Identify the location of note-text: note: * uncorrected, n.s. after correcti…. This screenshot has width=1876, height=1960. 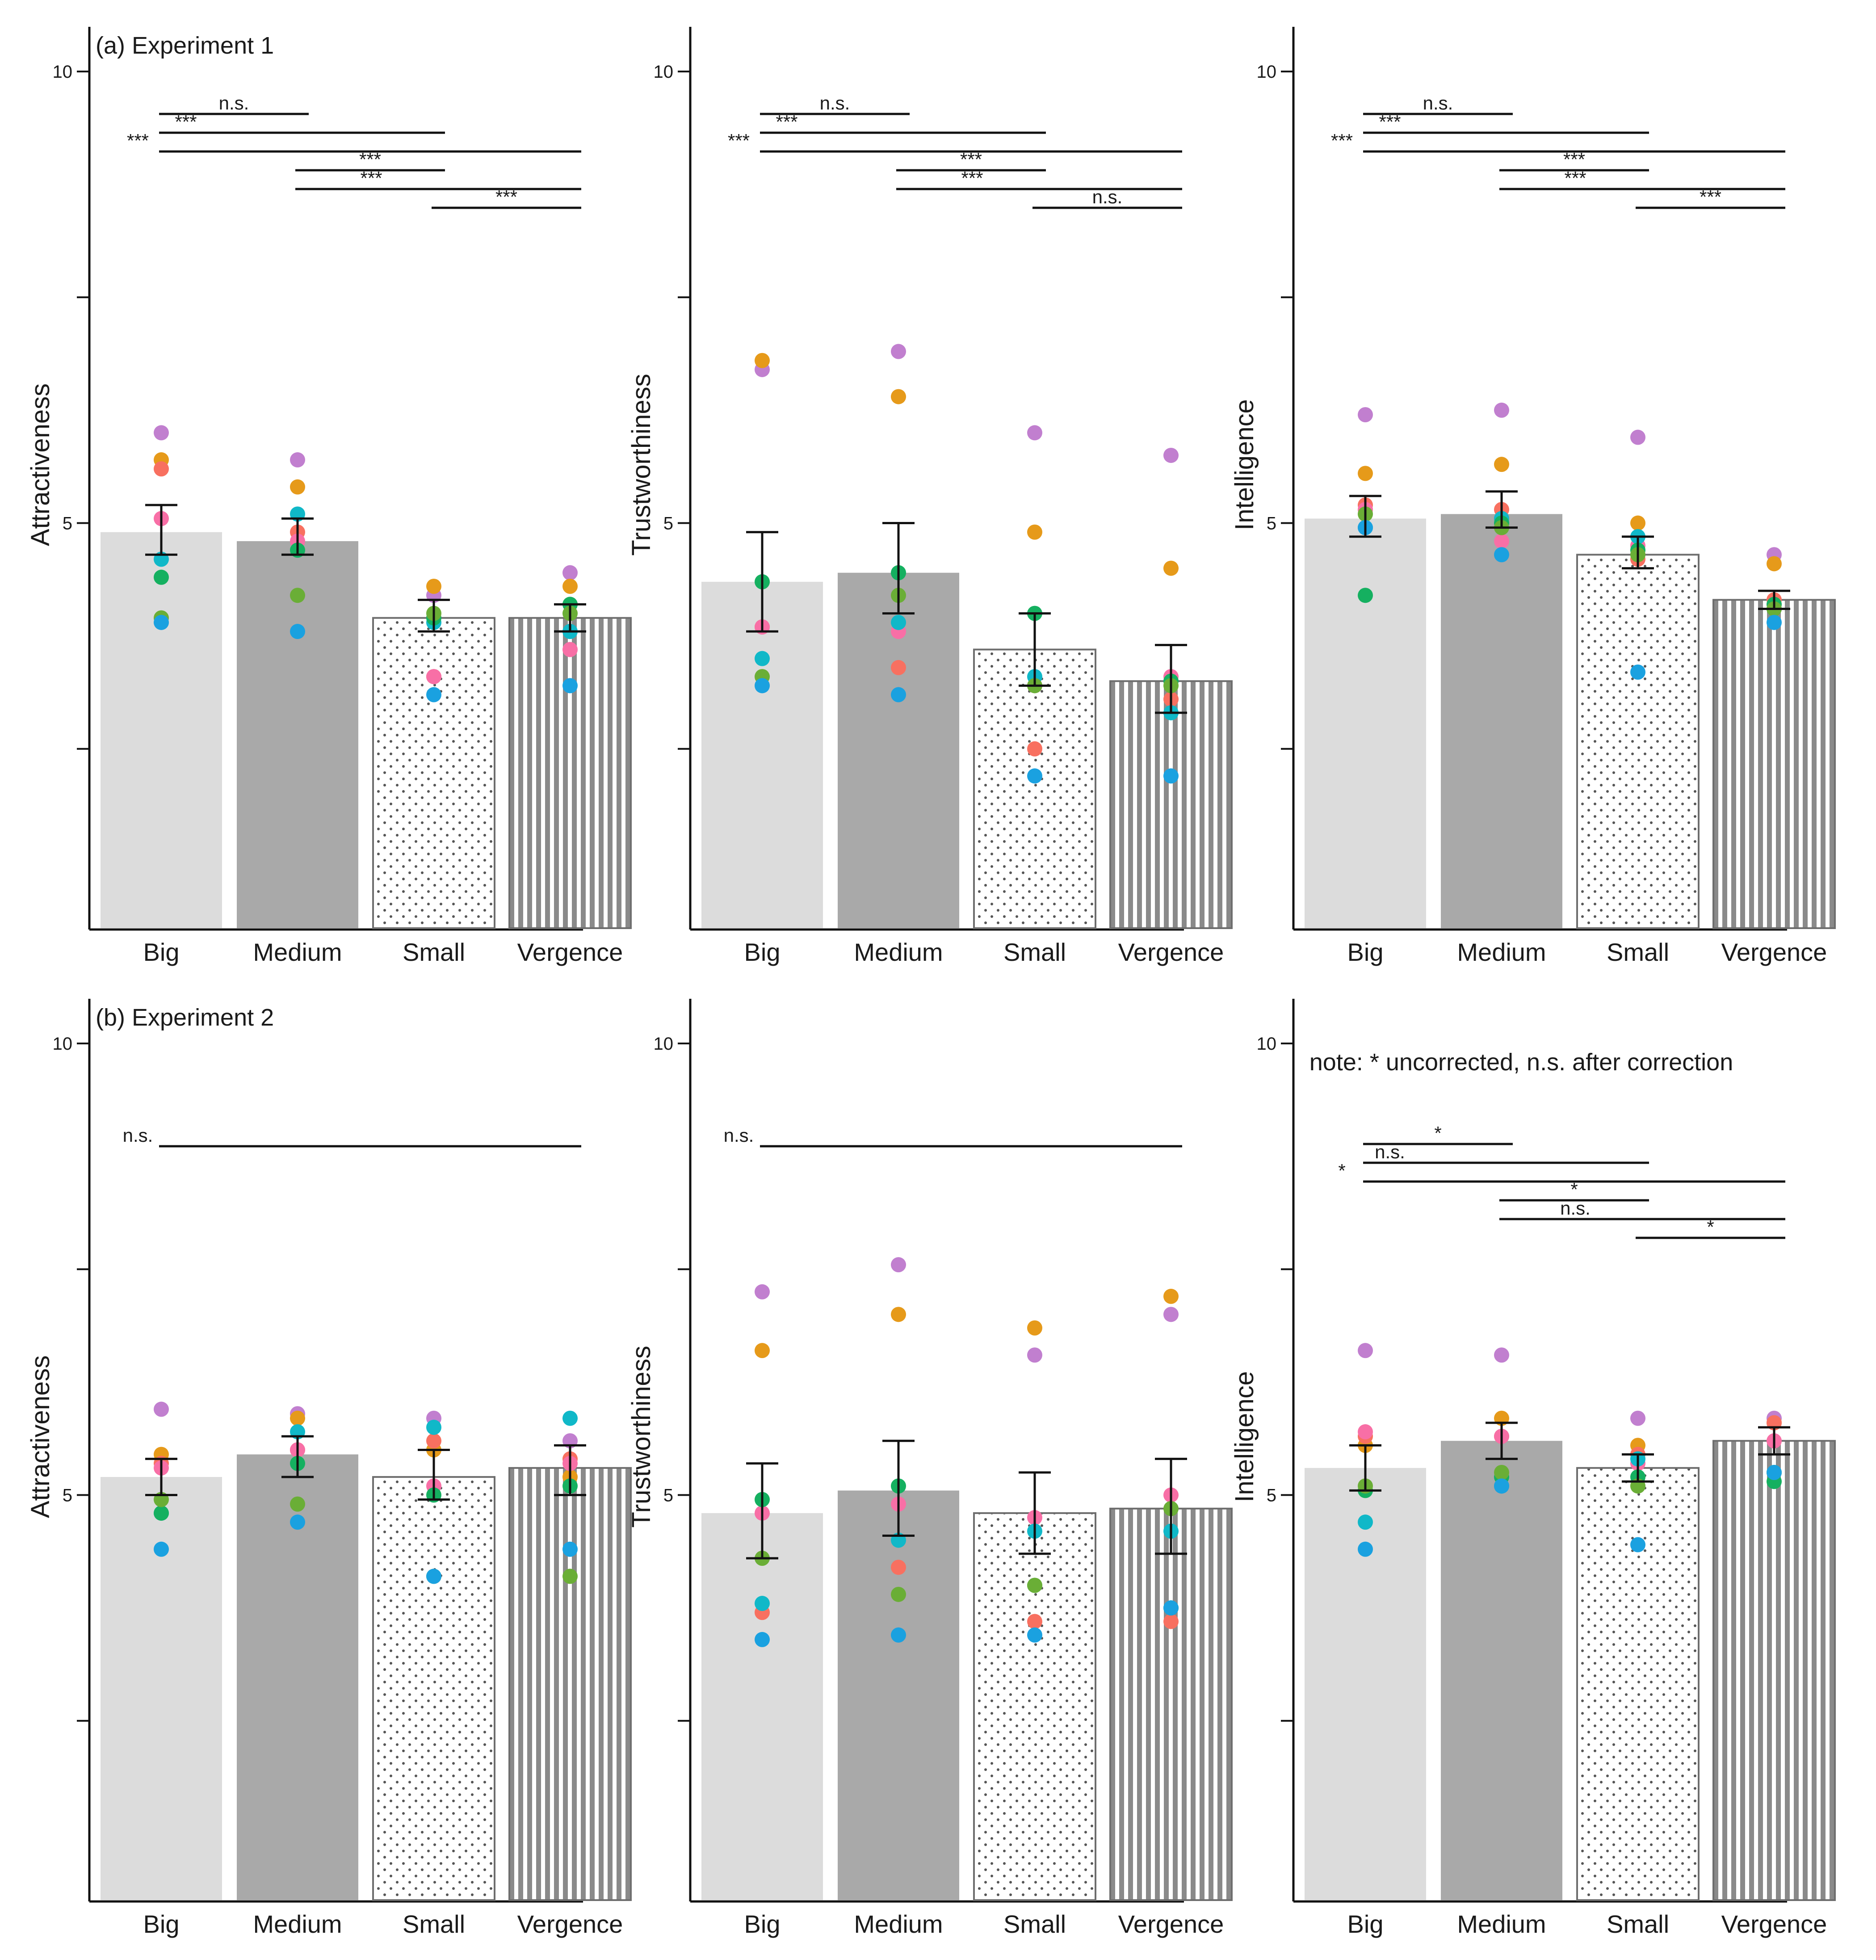
(1521, 1062).